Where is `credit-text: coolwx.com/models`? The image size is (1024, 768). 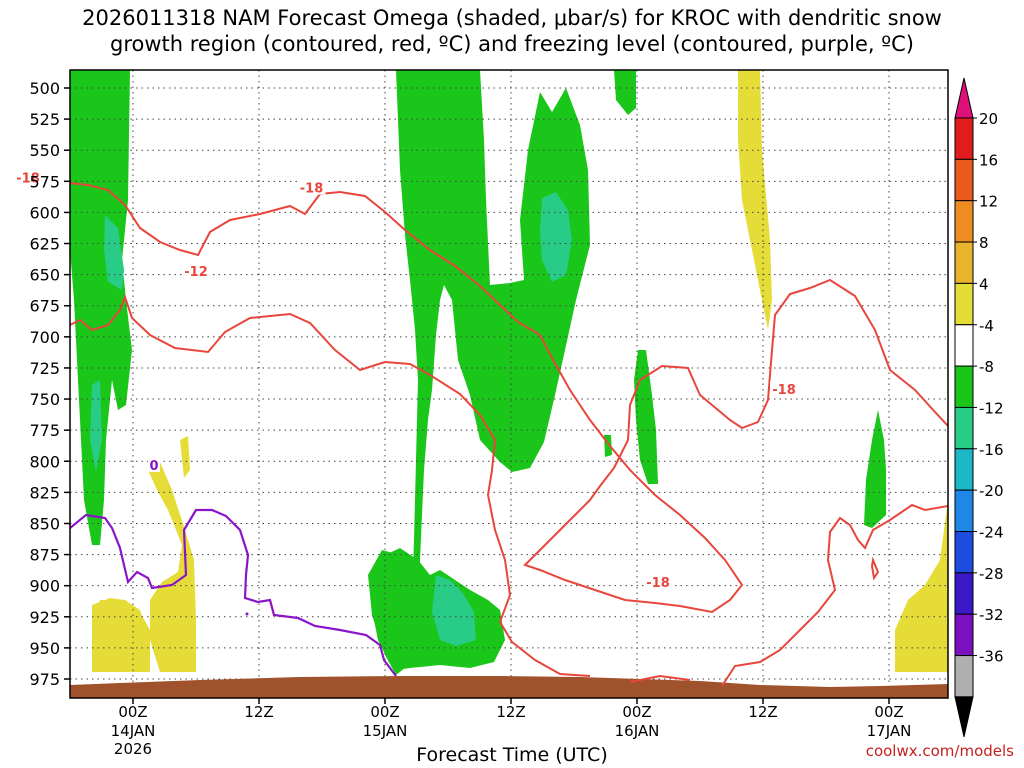 credit-text: coolwx.com/models is located at coordinates (939, 751).